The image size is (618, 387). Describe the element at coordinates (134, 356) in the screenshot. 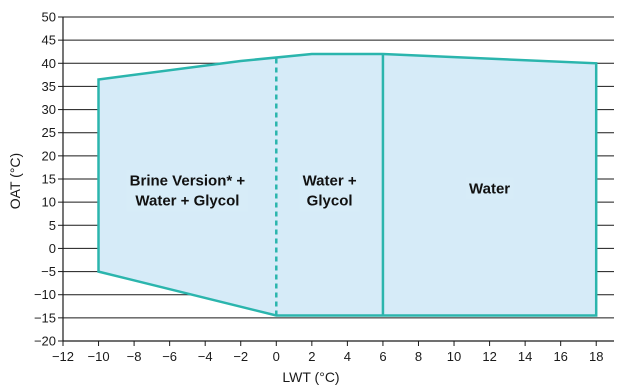

I see `x-tick-label: −8` at that location.